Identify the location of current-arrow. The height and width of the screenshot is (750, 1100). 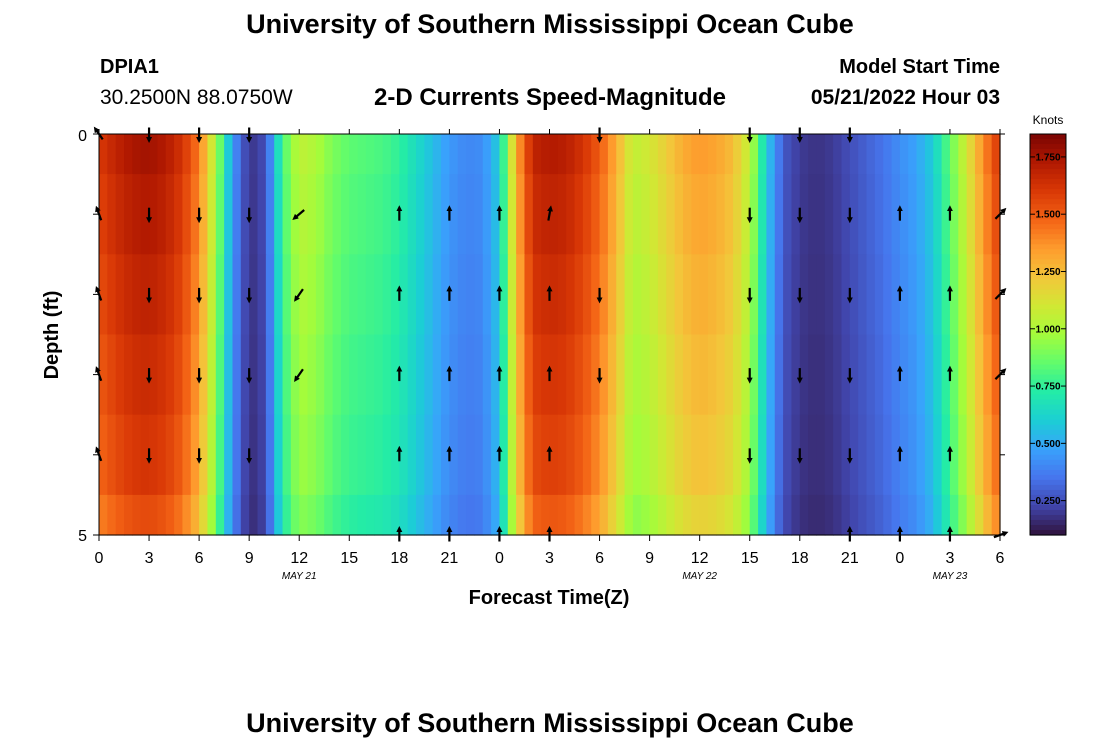
(298, 214).